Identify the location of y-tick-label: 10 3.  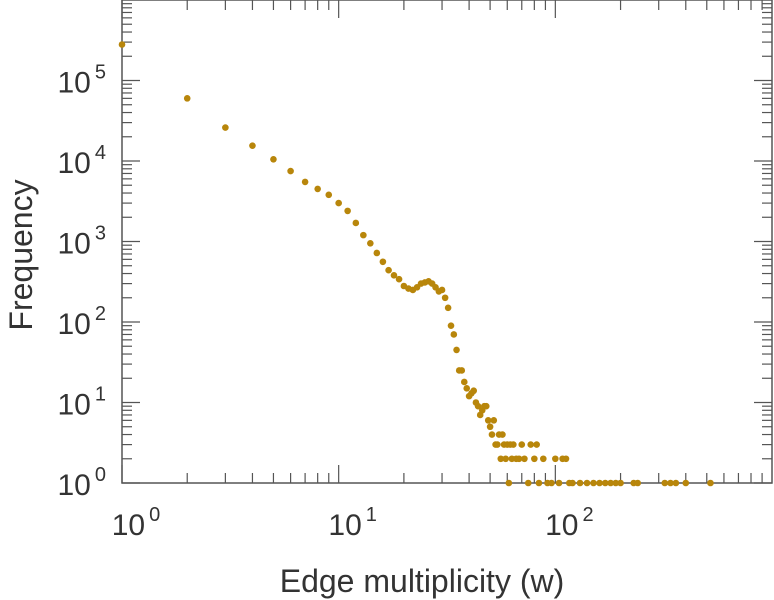
(82, 242).